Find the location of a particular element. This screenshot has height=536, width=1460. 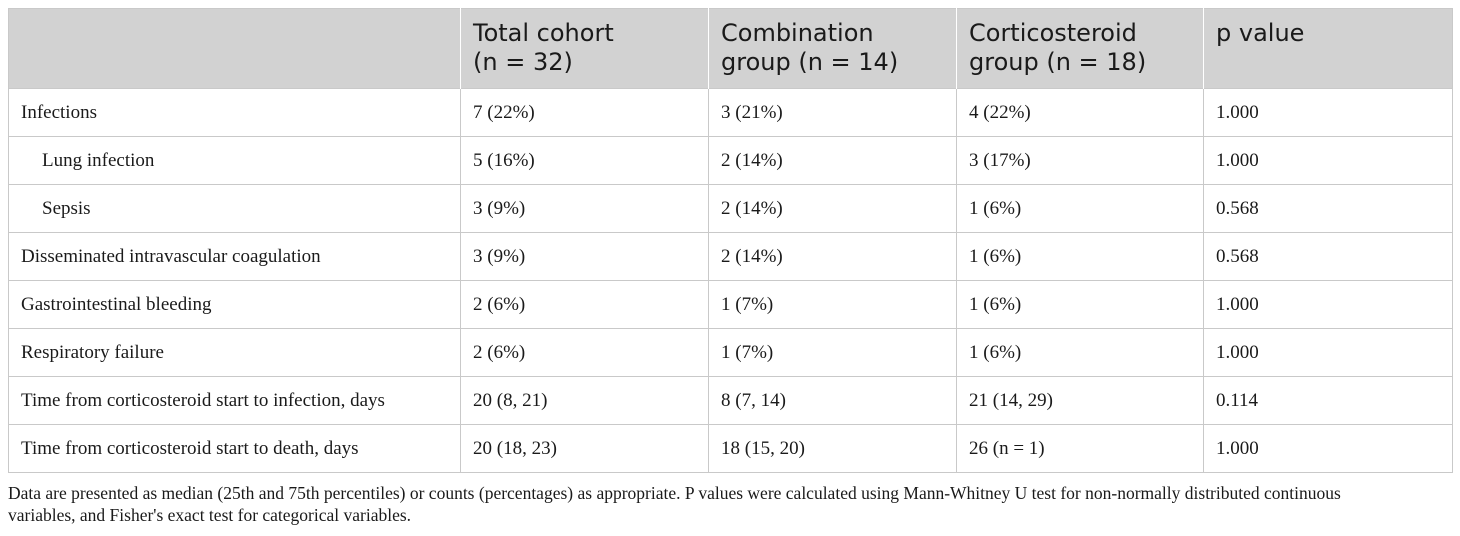

table-row: Lung infection 5 (16%) 2 (14%) 3 (17%) 1.000 is located at coordinates (730, 160).